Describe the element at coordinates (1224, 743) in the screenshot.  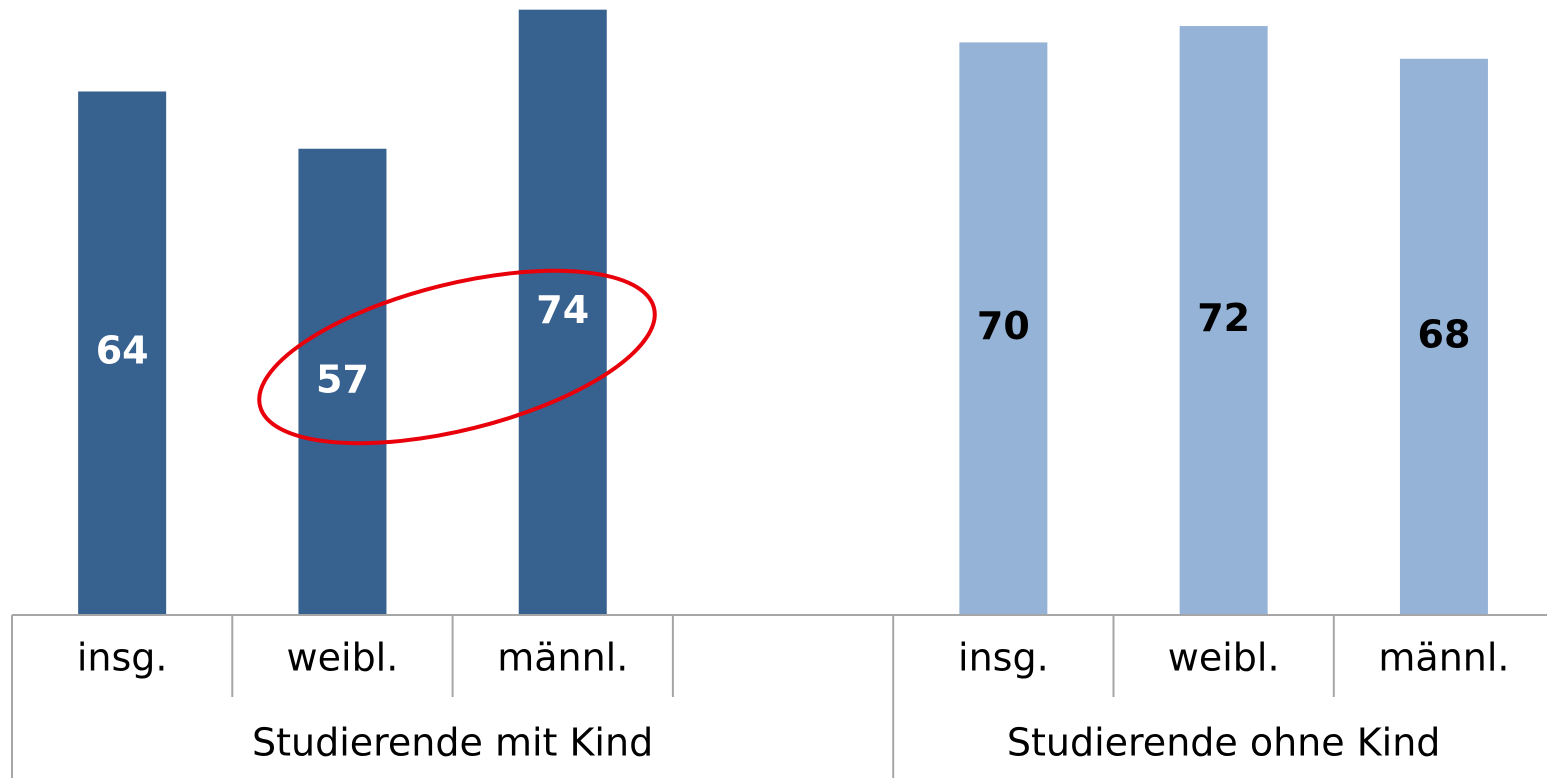
I see `group-label: Studierende ohne Kind` at that location.